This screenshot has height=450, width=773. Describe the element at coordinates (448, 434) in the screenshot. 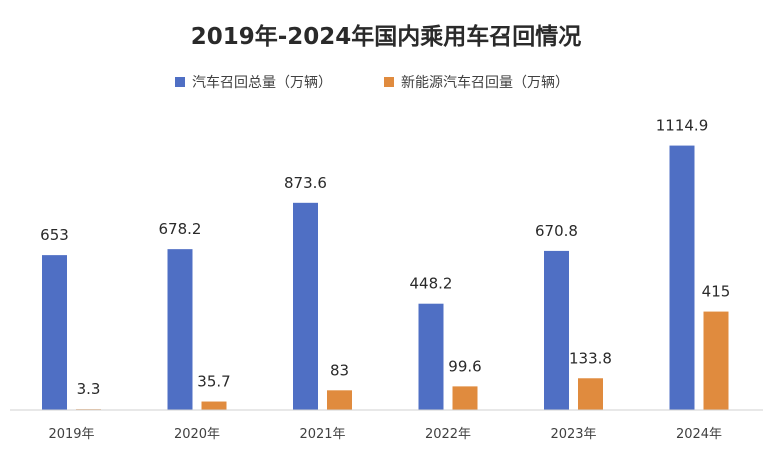

I see `x-tick-label: 2022年` at that location.